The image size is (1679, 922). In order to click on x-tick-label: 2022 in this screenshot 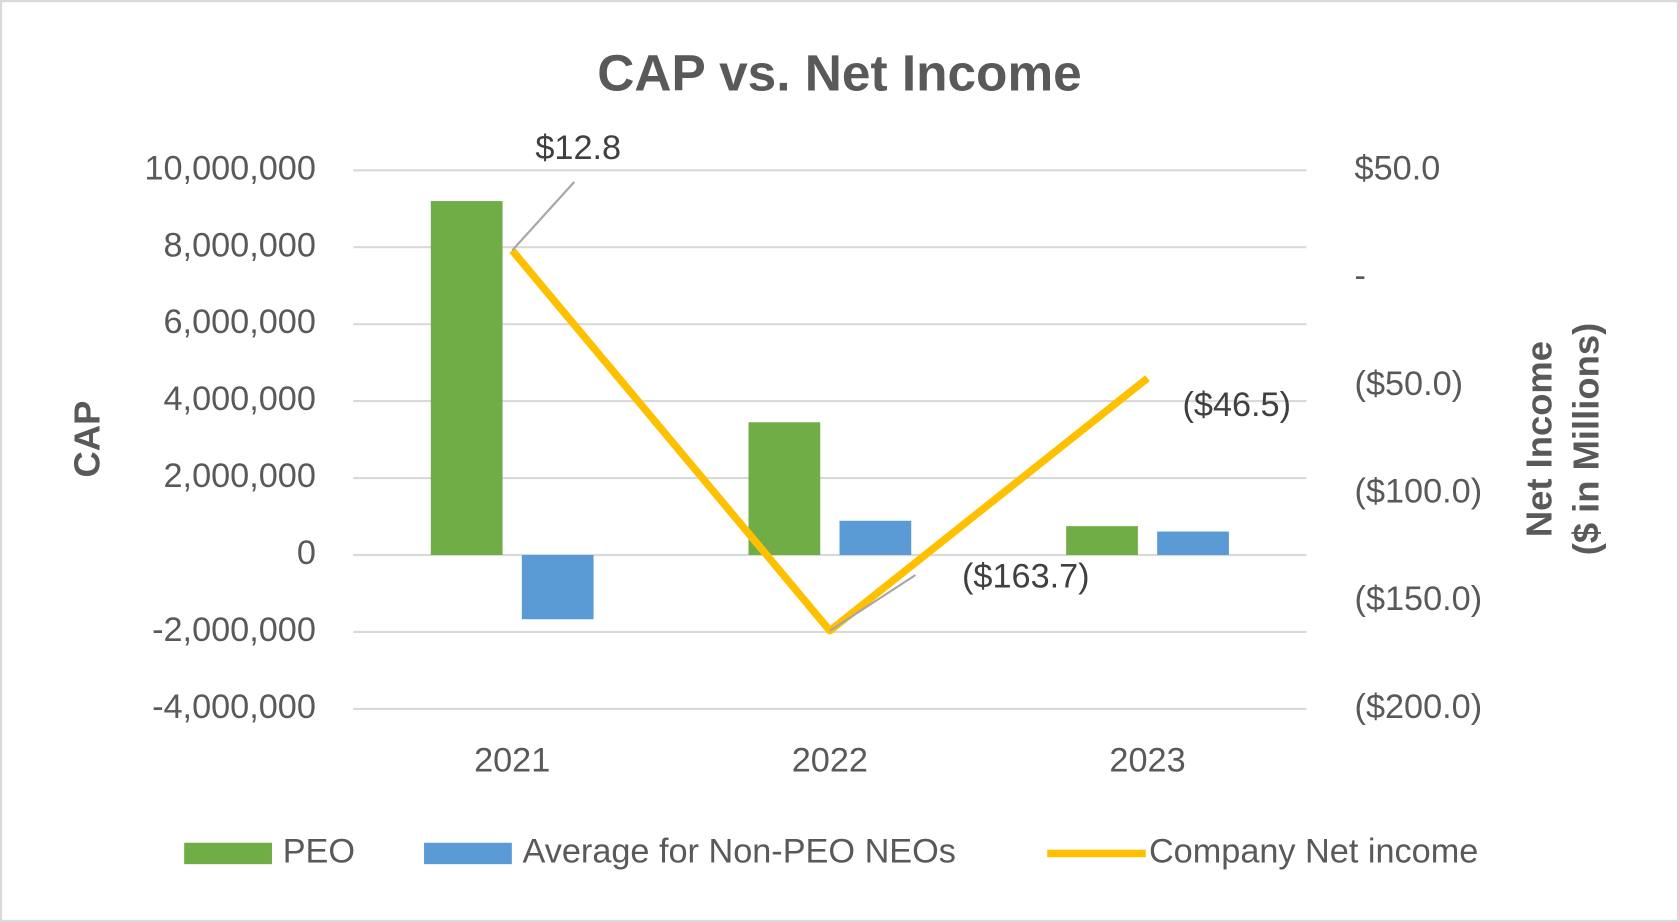, I will do `click(830, 760)`.